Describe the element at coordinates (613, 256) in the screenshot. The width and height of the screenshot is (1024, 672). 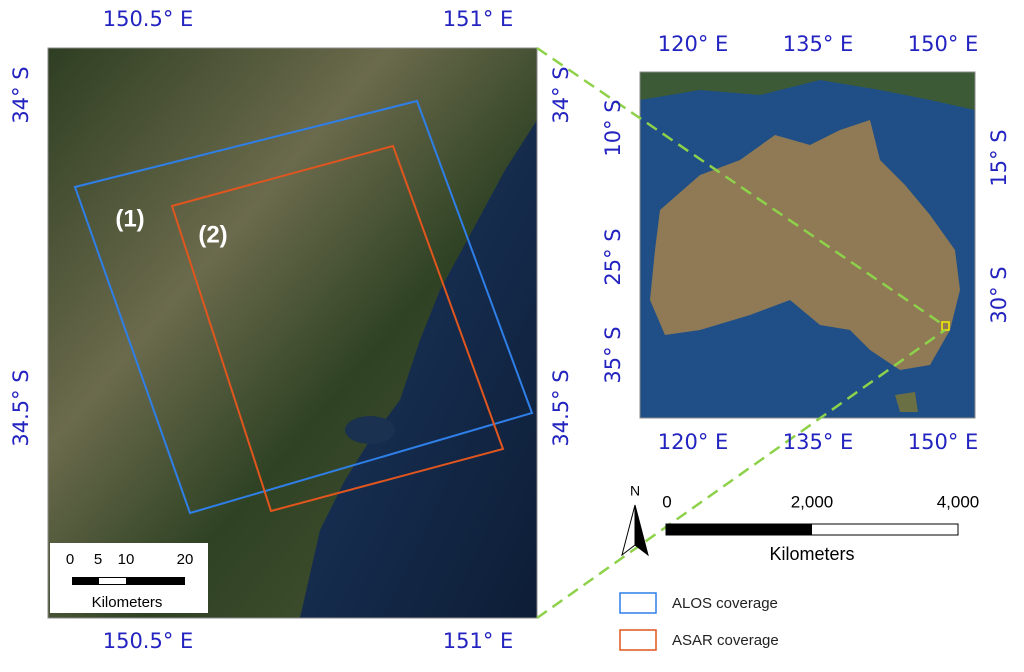
I see `lat-label: 25° S` at that location.